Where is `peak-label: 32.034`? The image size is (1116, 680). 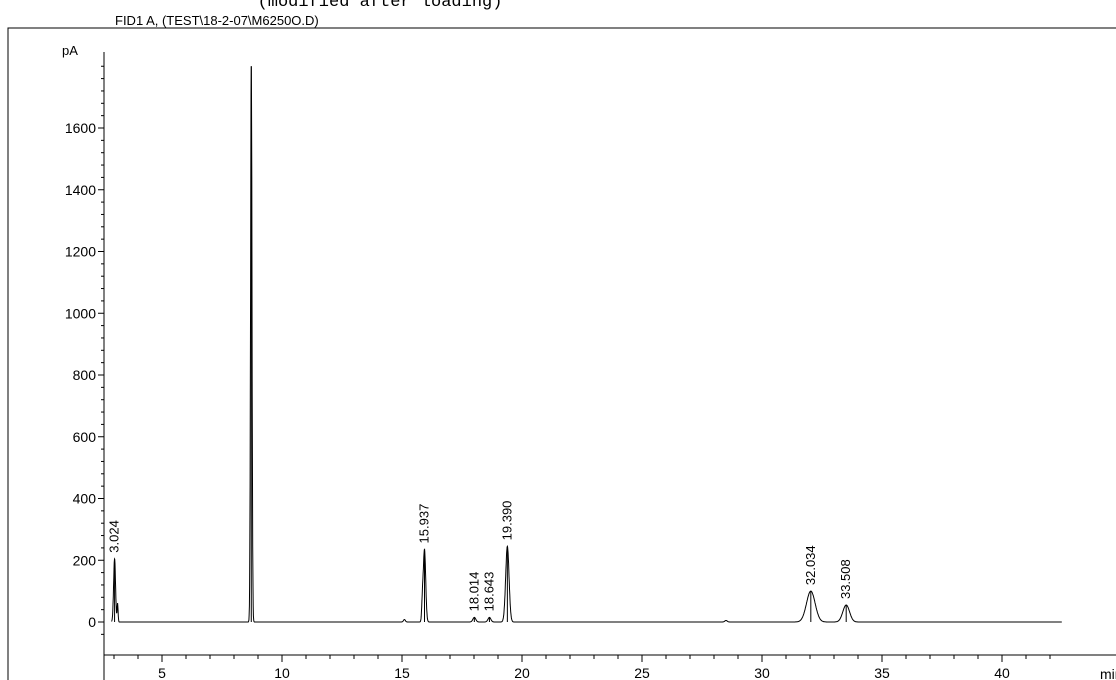
peak-label: 32.034 is located at coordinates (810, 565).